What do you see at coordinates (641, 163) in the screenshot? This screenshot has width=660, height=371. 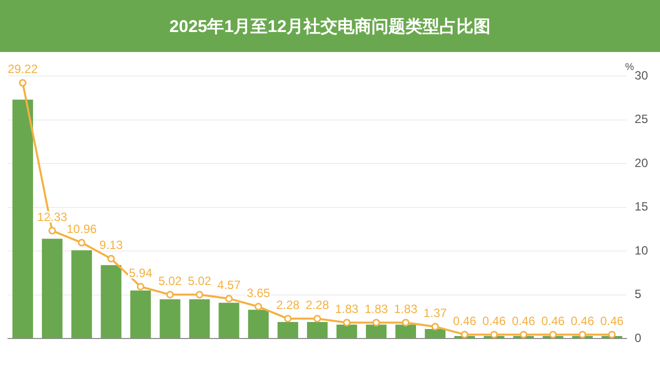 I see `y-tick-label: 20` at bounding box center [641, 163].